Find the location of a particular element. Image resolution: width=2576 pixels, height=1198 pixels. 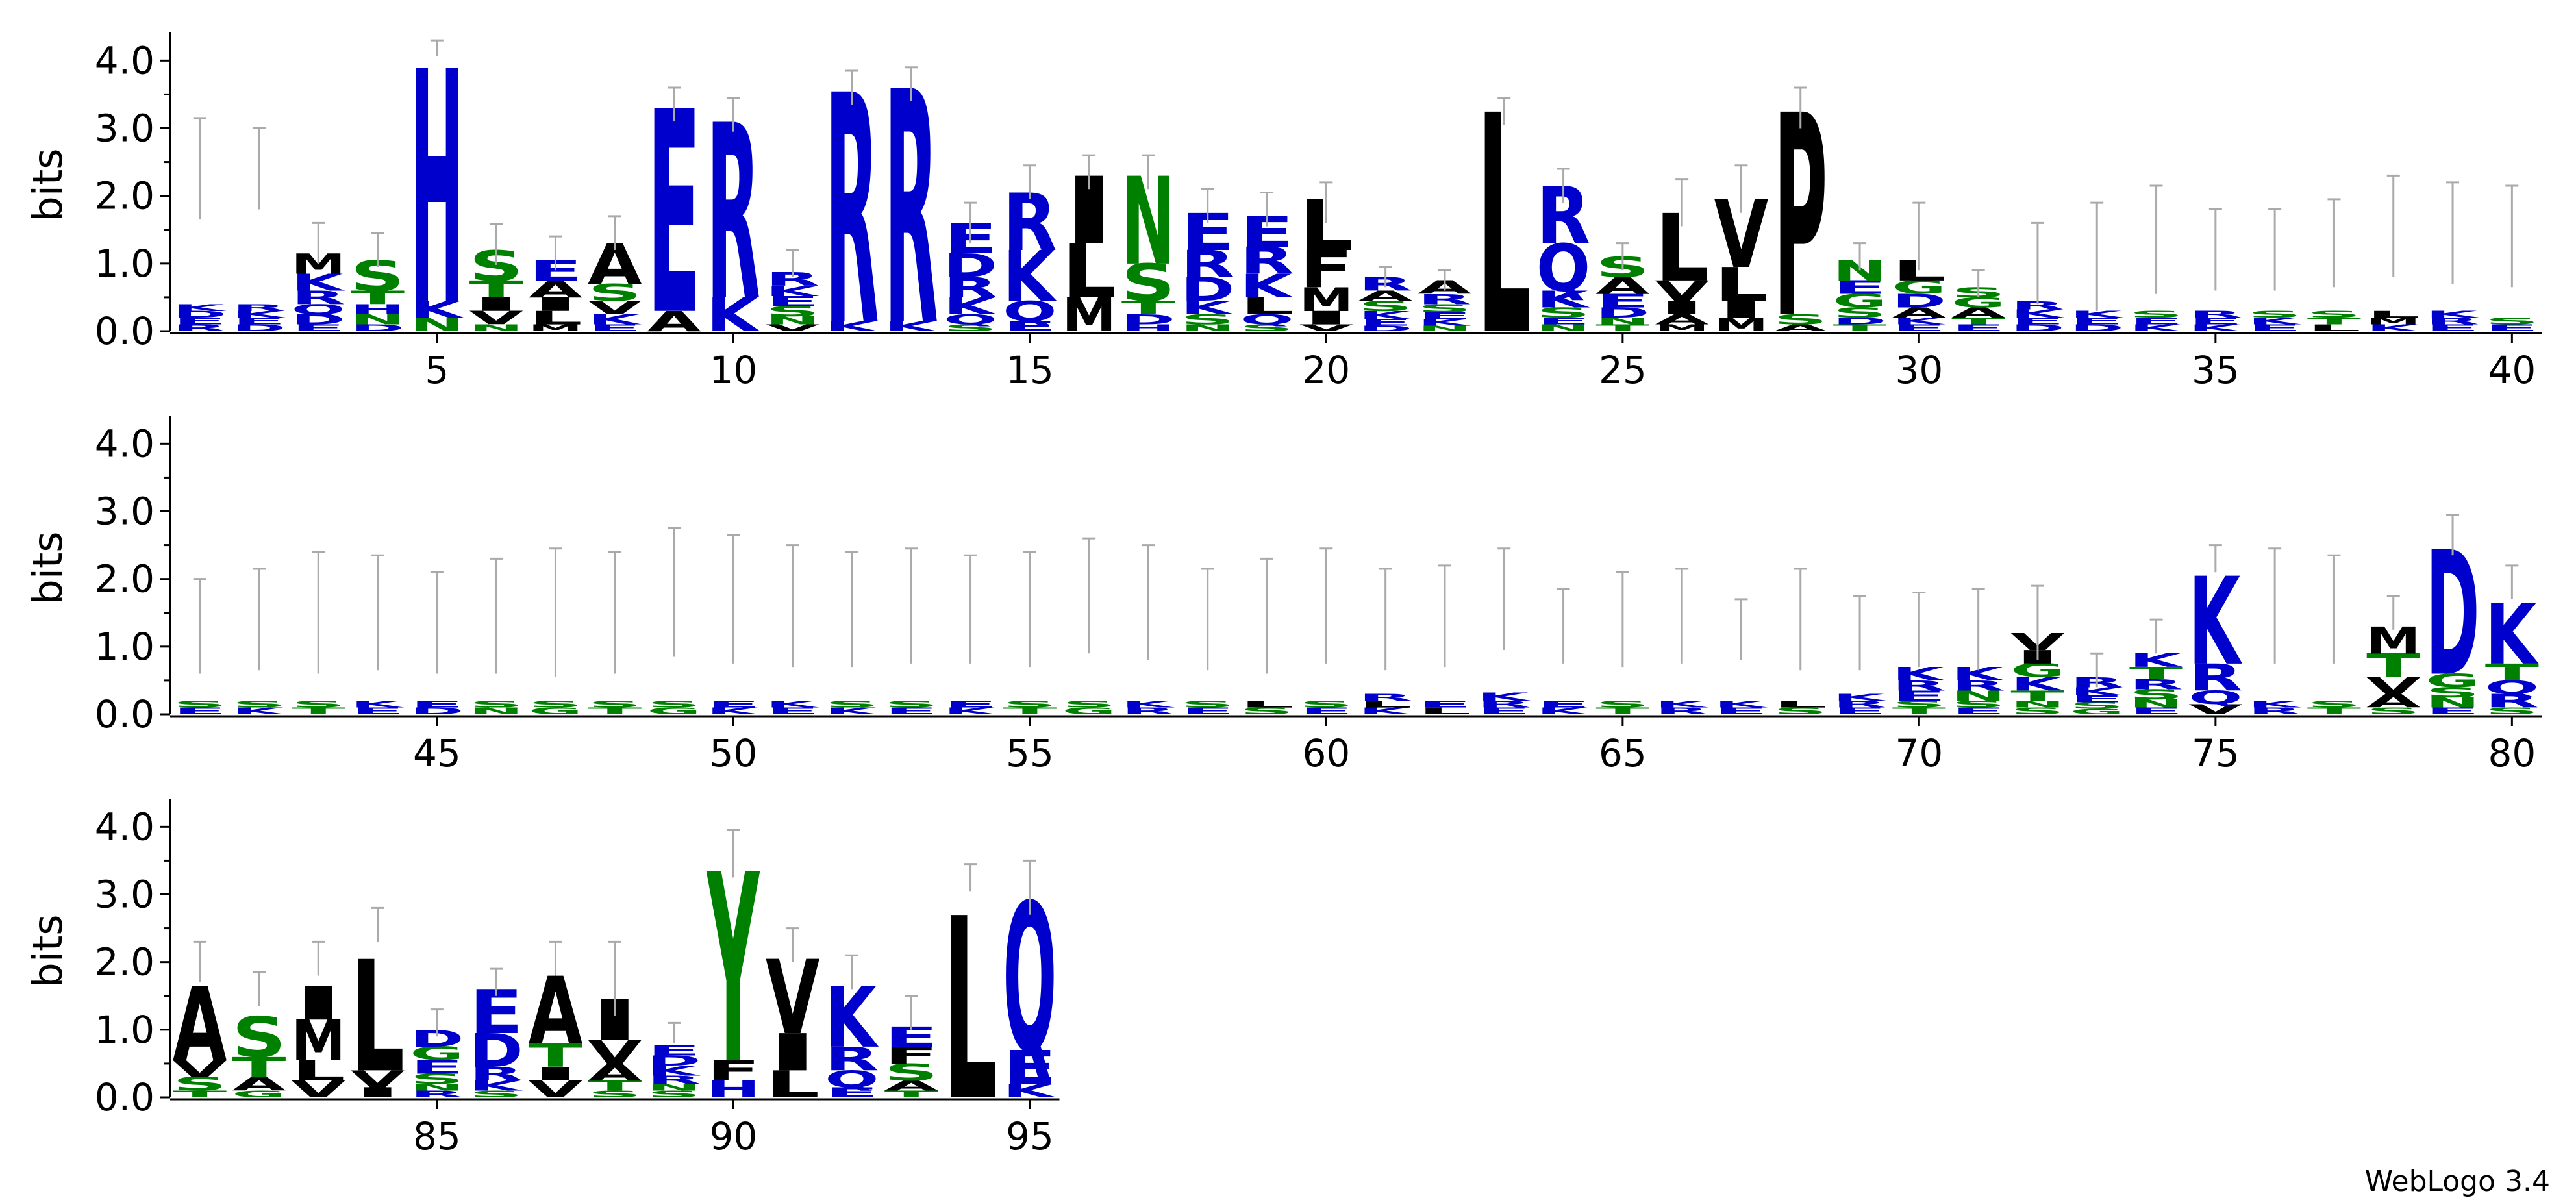

logo-column-35: KER is located at coordinates (2215, 271).